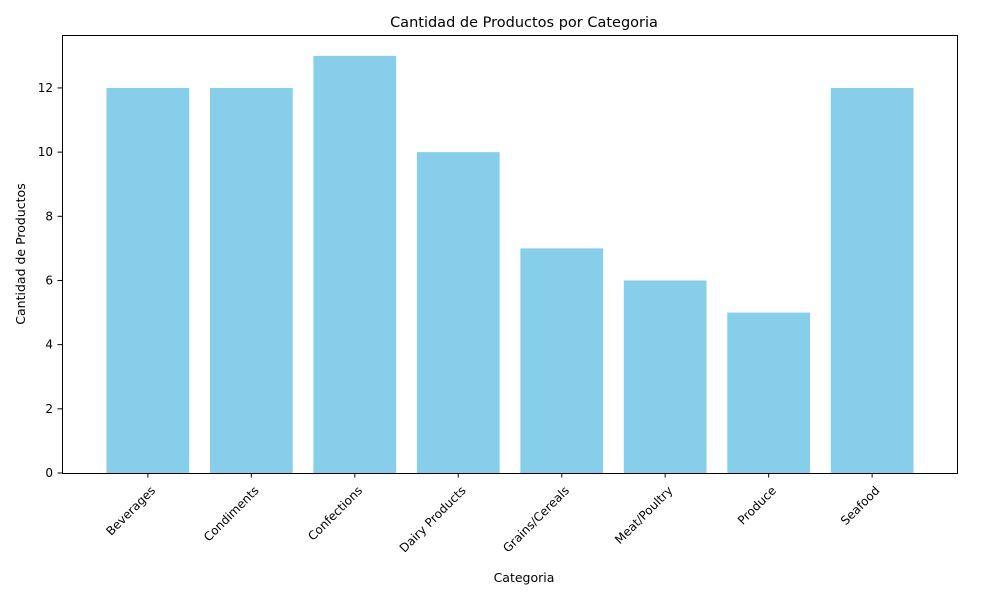 Image resolution: width=1000 pixels, height=600 pixels. I want to click on chart-title: Cantidad de Productos por Categoria, so click(524, 23).